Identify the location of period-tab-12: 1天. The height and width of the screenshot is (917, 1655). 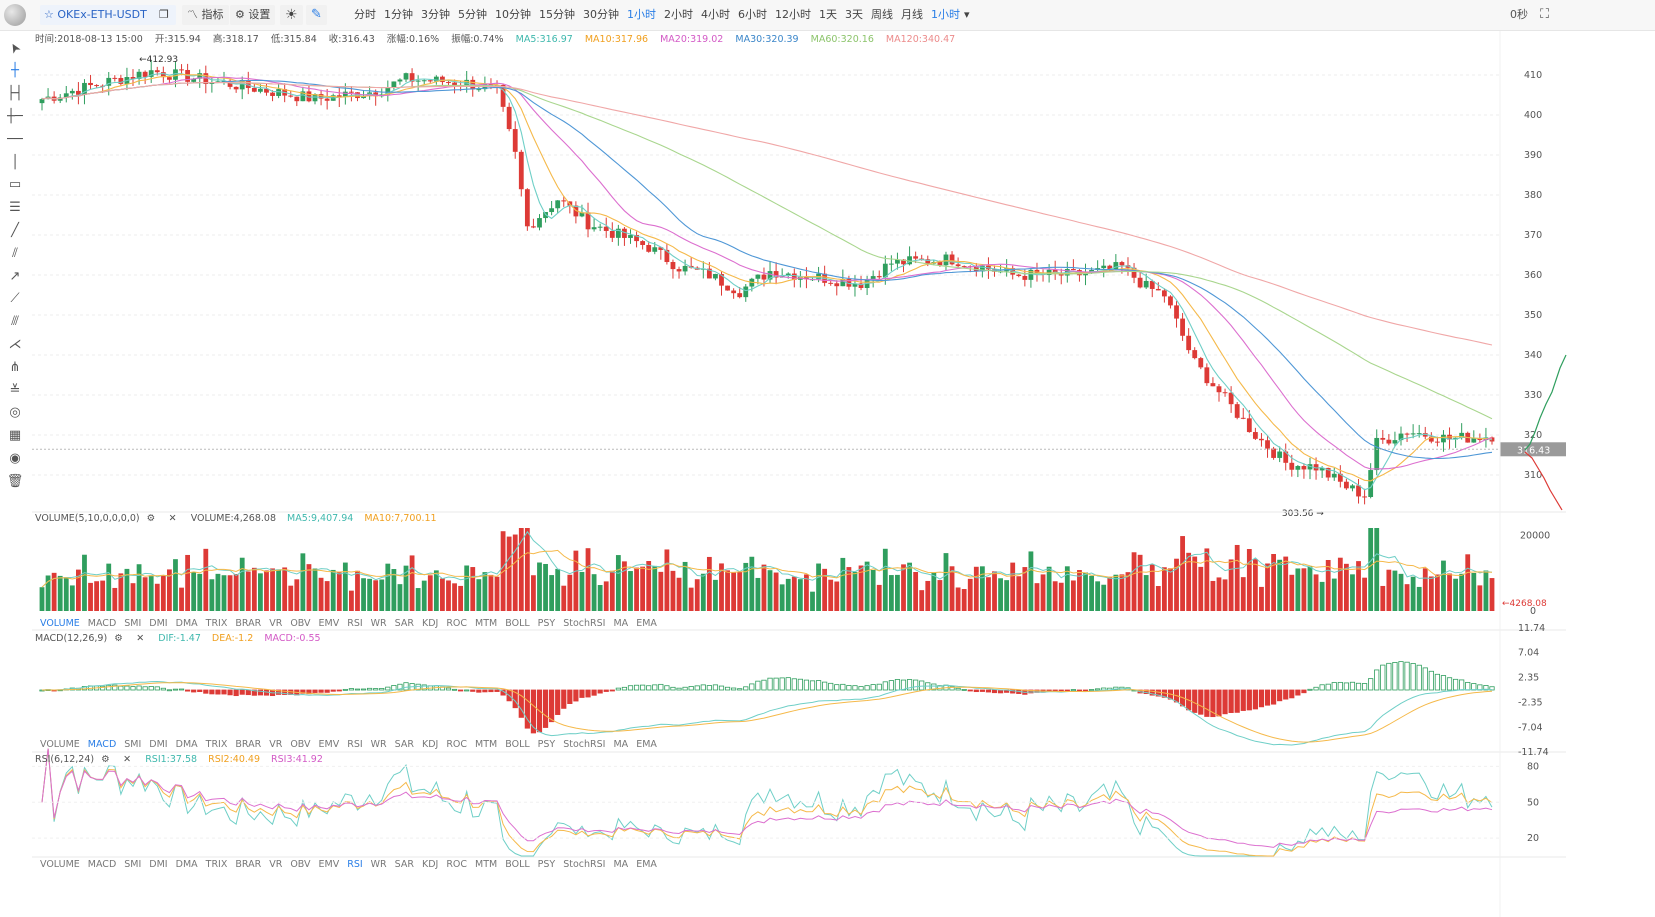
(828, 14).